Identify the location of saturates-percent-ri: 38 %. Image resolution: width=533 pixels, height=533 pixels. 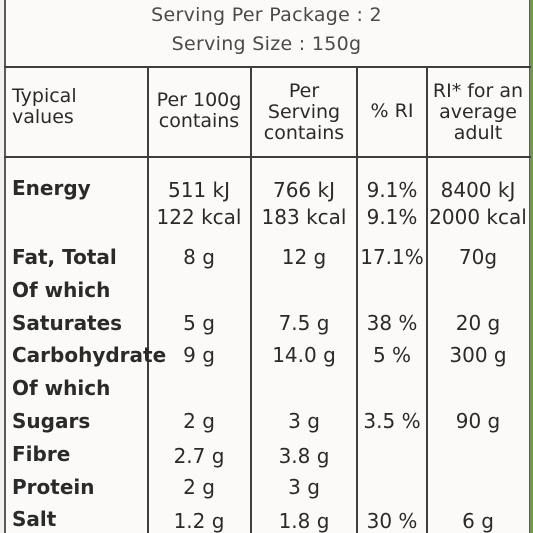
(392, 323).